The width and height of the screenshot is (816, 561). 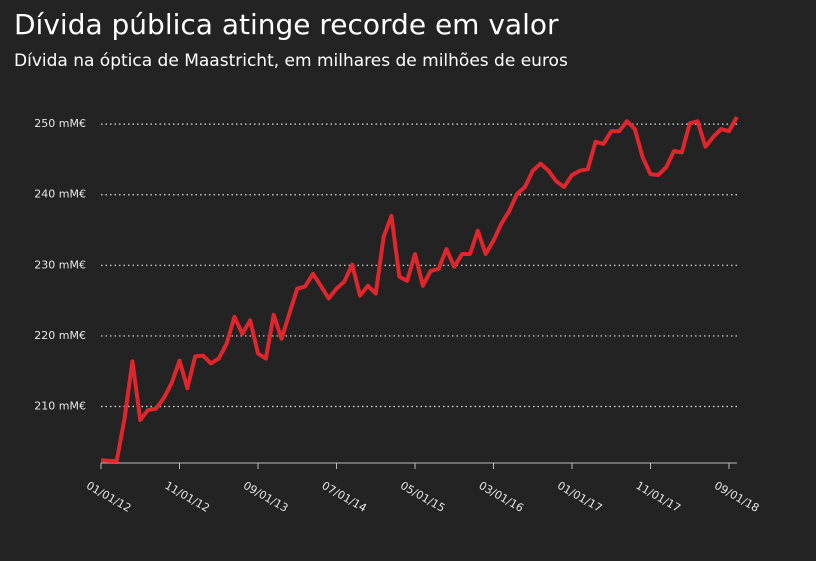 What do you see at coordinates (60, 335) in the screenshot?
I see `y-tick-label: 220 mM€` at bounding box center [60, 335].